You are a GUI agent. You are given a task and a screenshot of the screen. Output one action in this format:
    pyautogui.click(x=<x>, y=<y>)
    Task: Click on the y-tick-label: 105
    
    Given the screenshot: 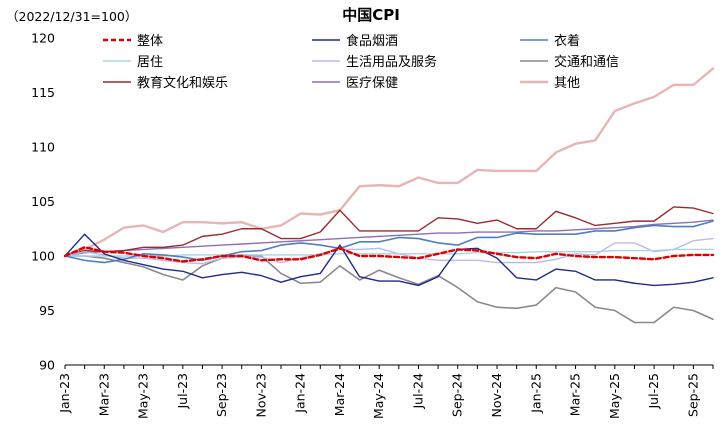 What is the action you would take?
    pyautogui.click(x=43, y=201)
    